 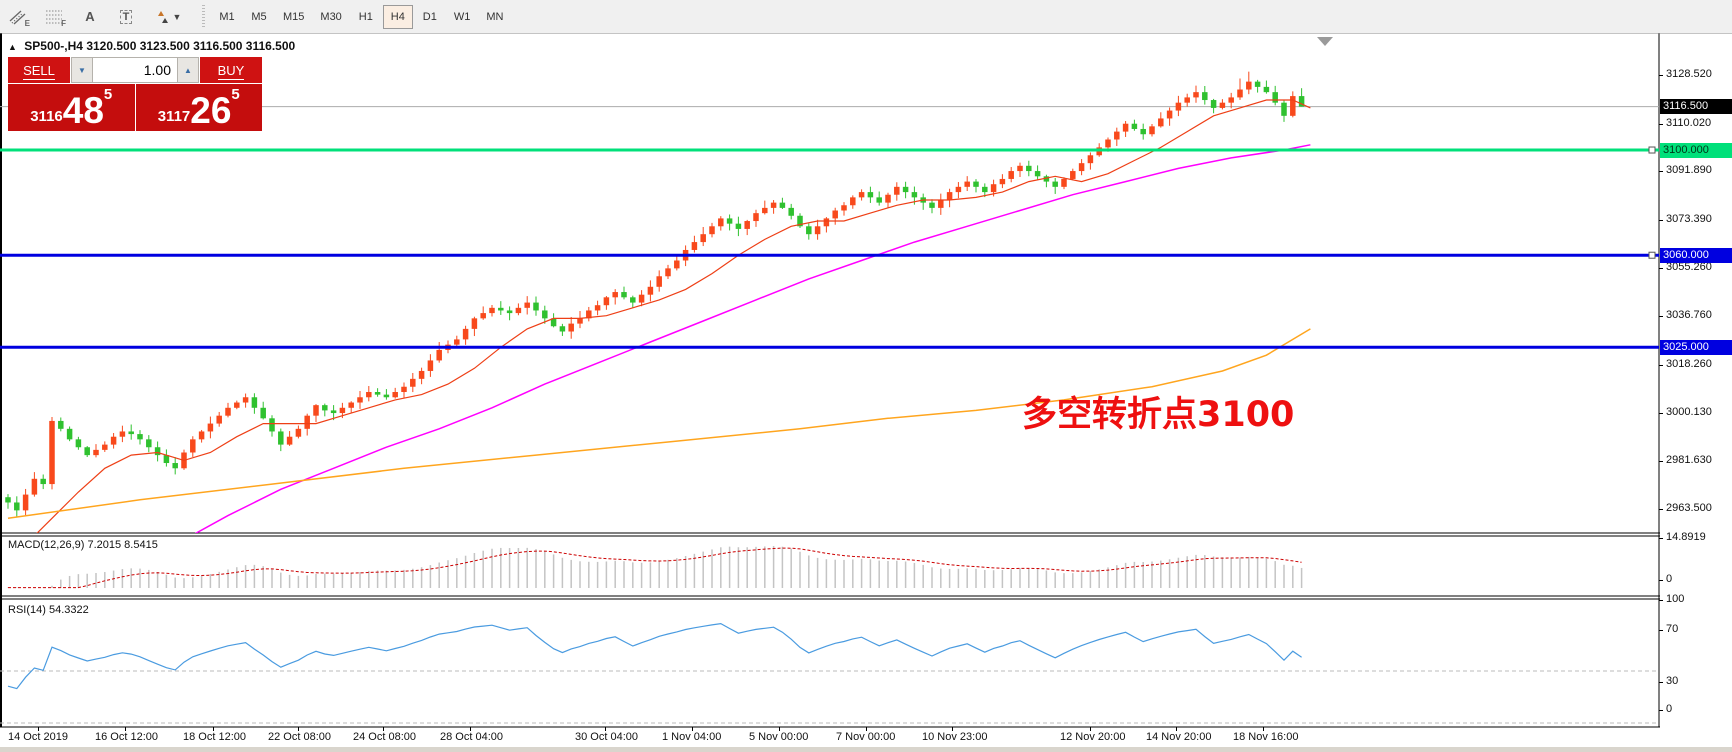 What do you see at coordinates (299, 737) in the screenshot?
I see `date-axis-label: 22 Oct 08:00` at bounding box center [299, 737].